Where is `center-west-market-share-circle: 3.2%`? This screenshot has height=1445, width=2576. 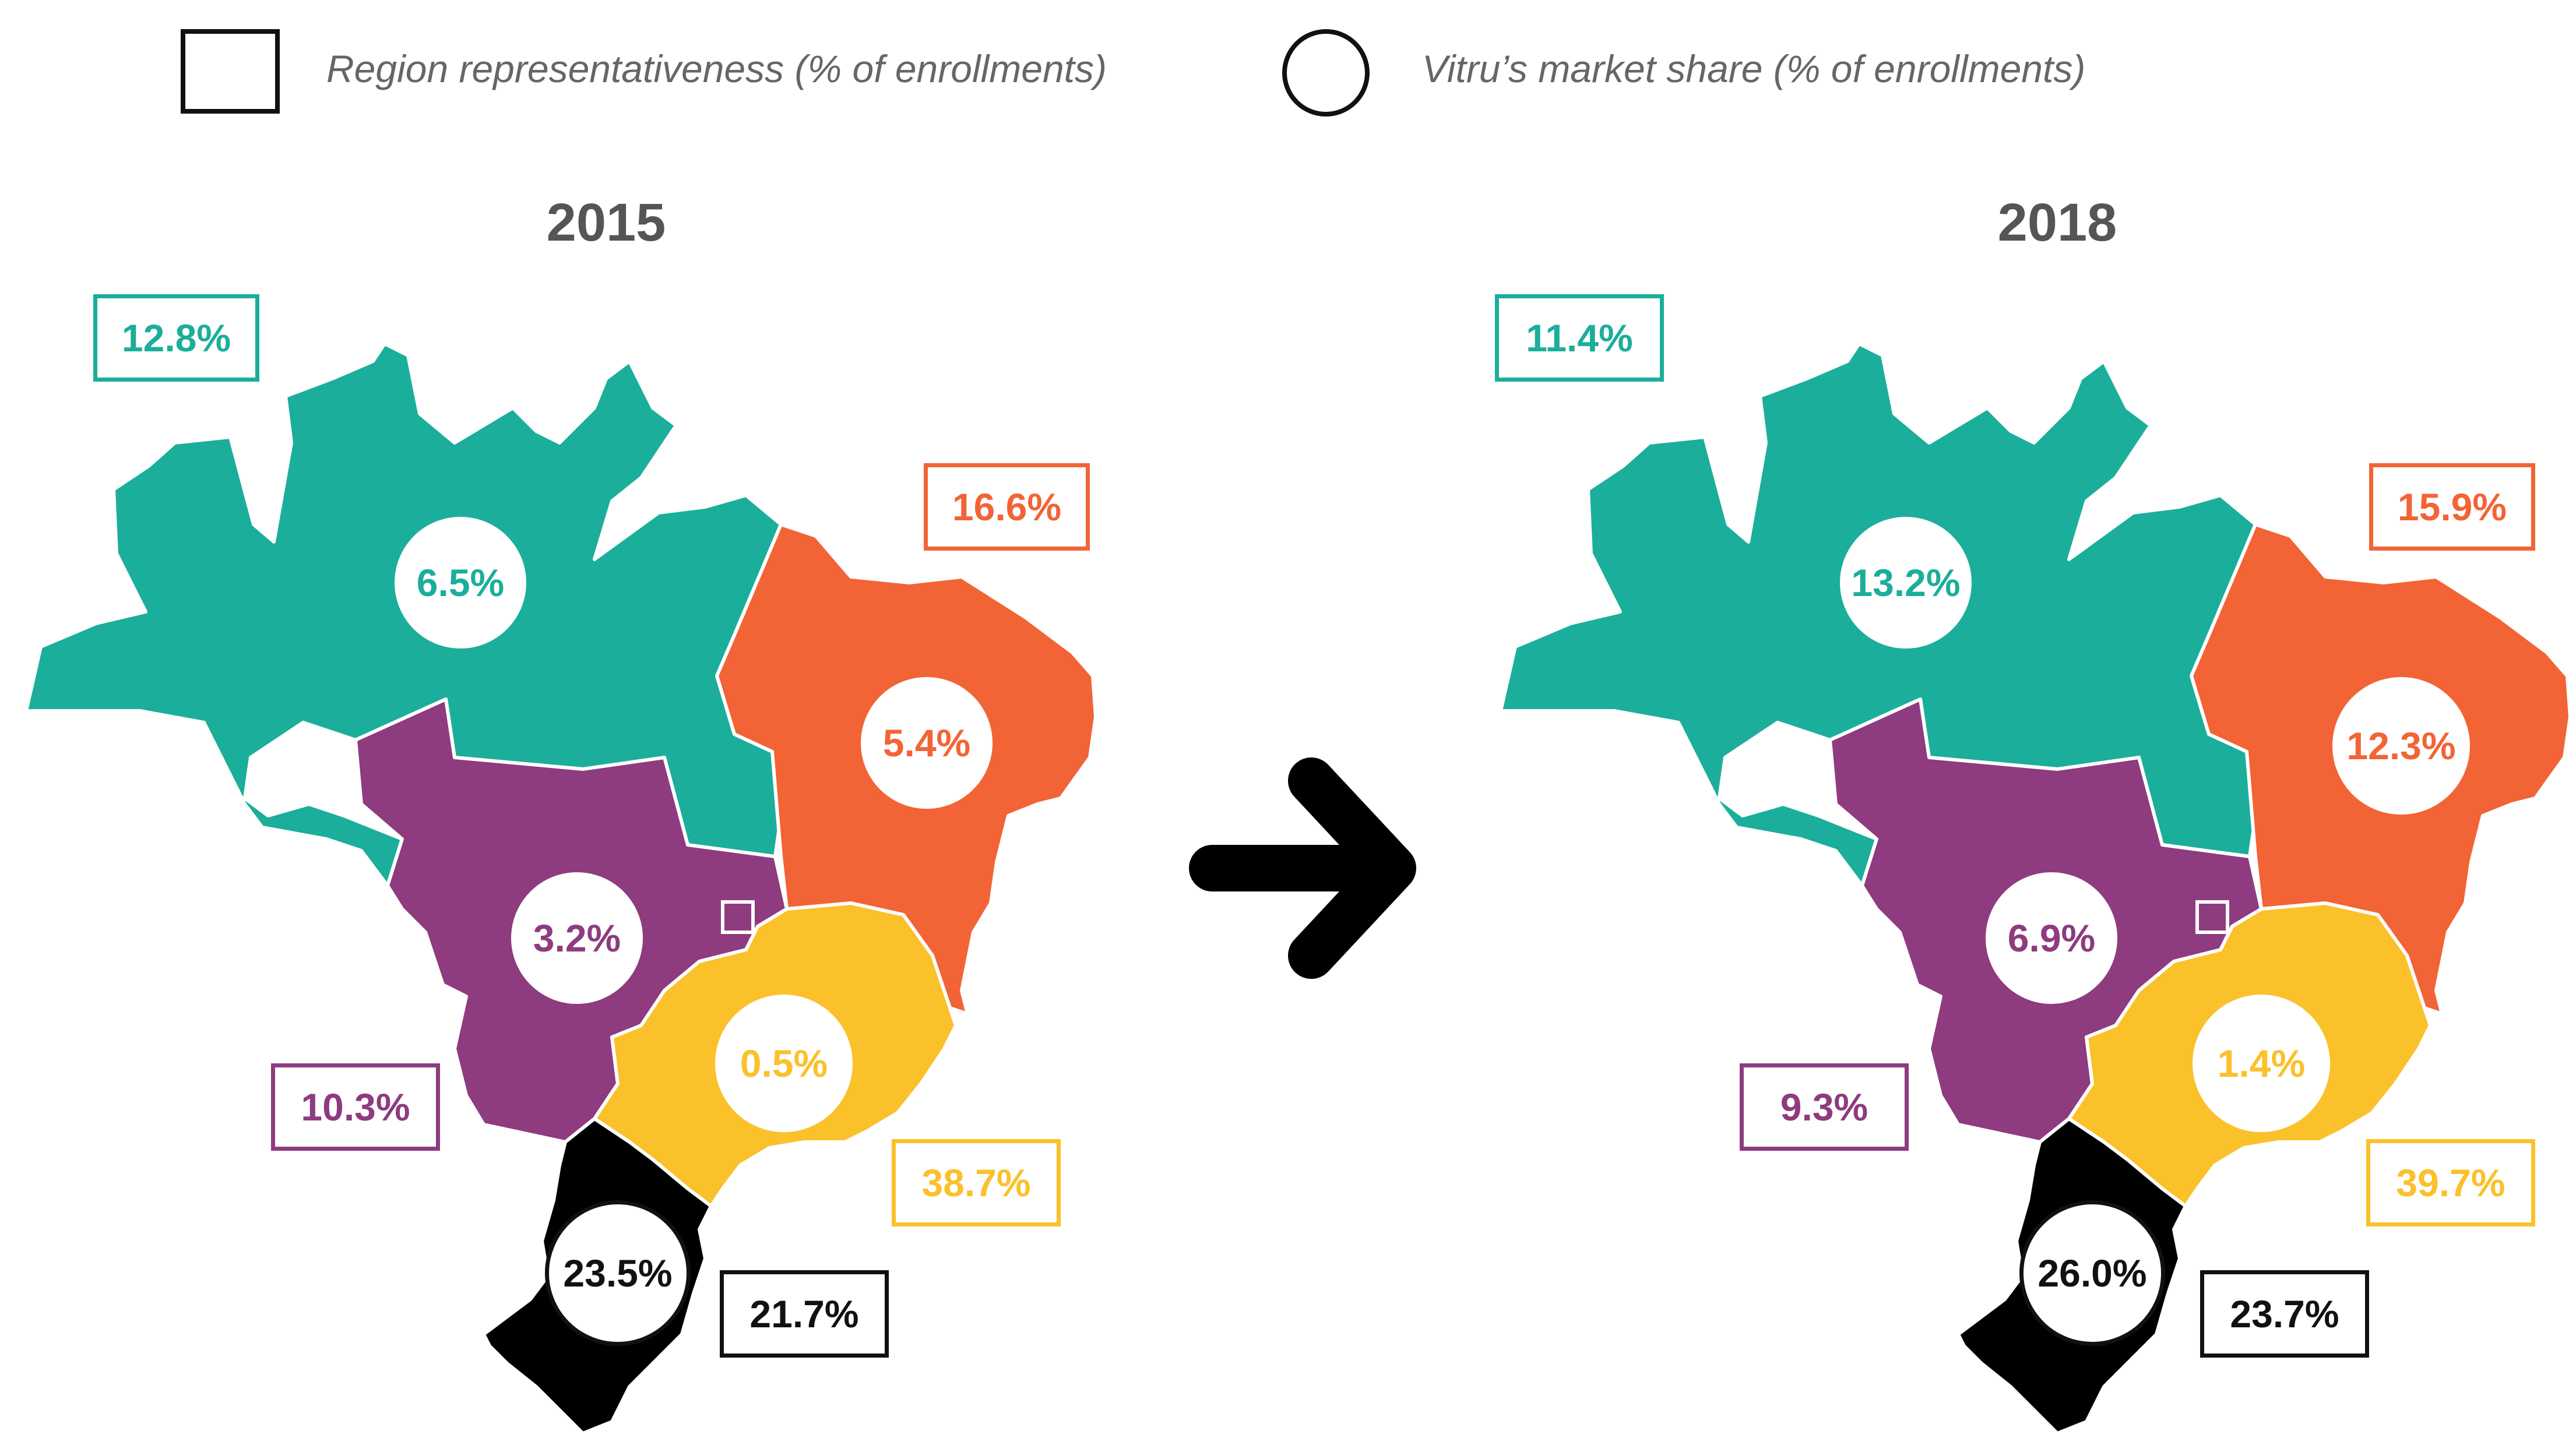 center-west-market-share-circle: 3.2% is located at coordinates (577, 938).